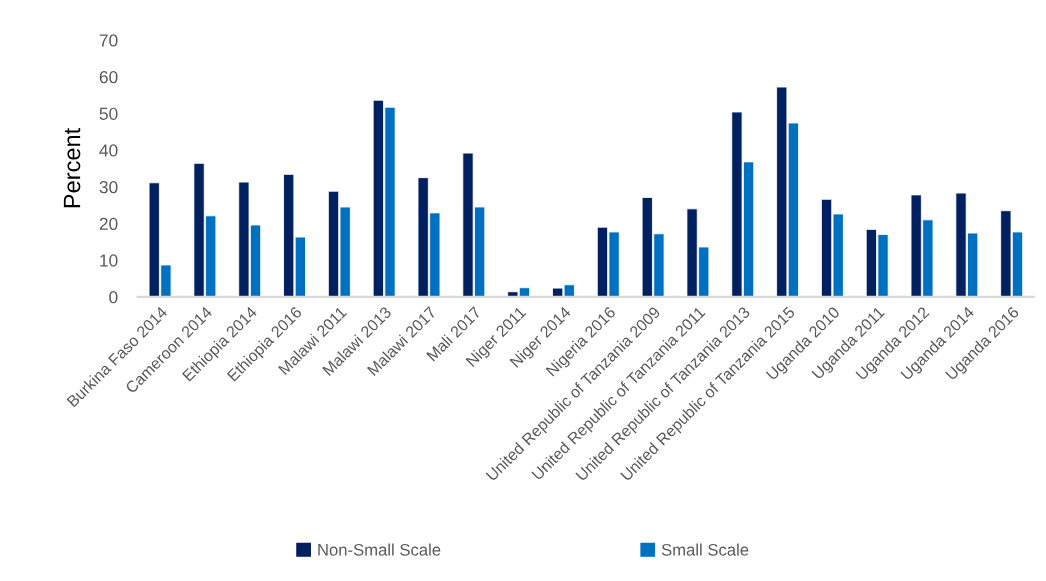 Image resolution: width=1046 pixels, height=581 pixels. What do you see at coordinates (108, 77) in the screenshot?
I see `y-tick-label: 60` at bounding box center [108, 77].